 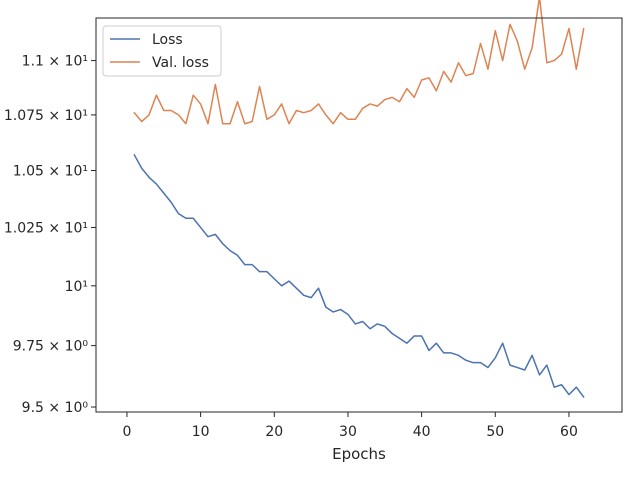 What do you see at coordinates (180, 63) in the screenshot?
I see `legend-label: Val. loss` at bounding box center [180, 63].